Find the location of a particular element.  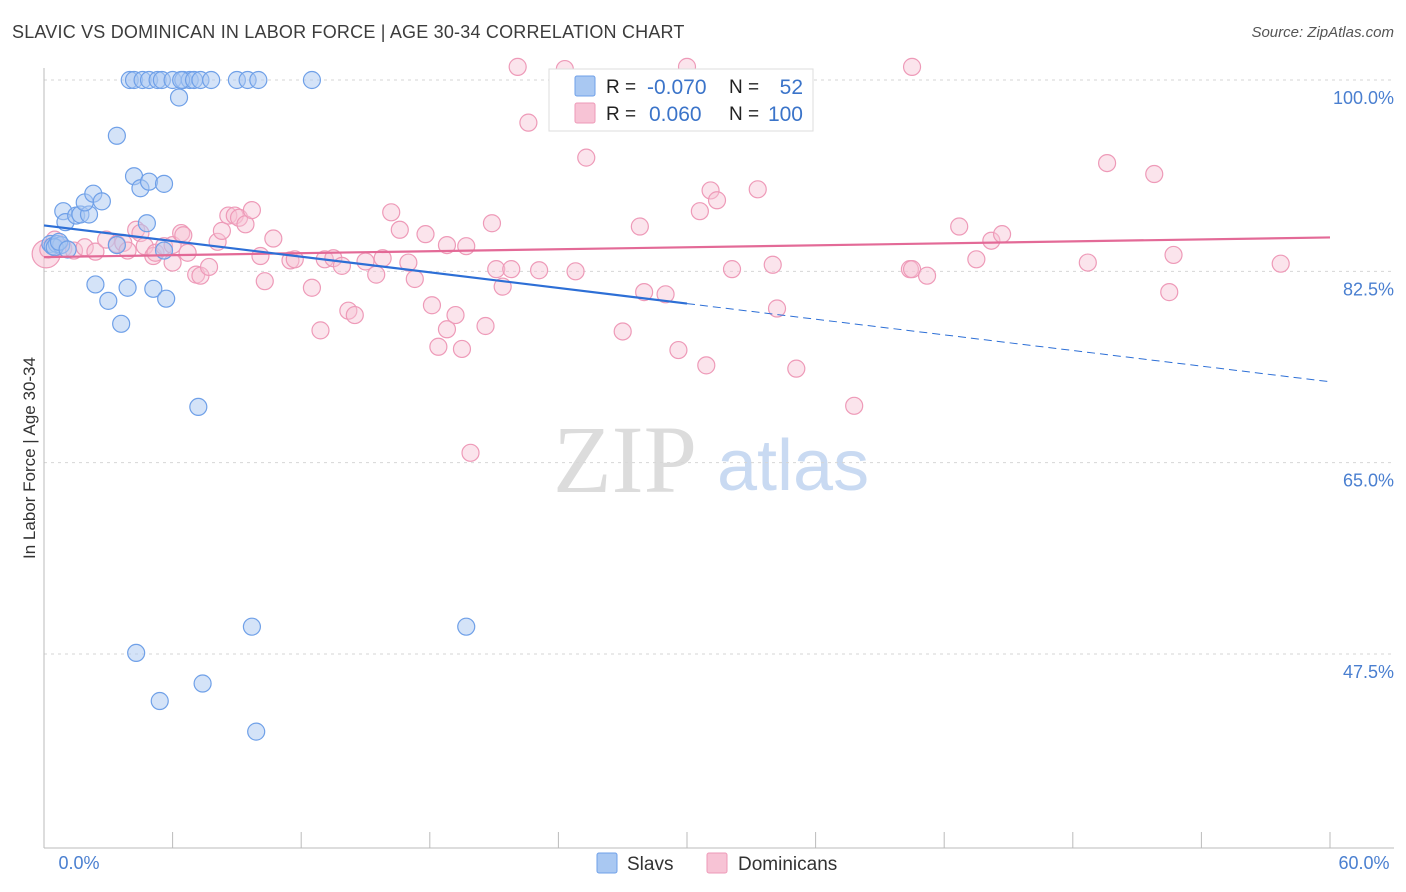

legend-r-label-slavs: R = is located at coordinates (621, 87).